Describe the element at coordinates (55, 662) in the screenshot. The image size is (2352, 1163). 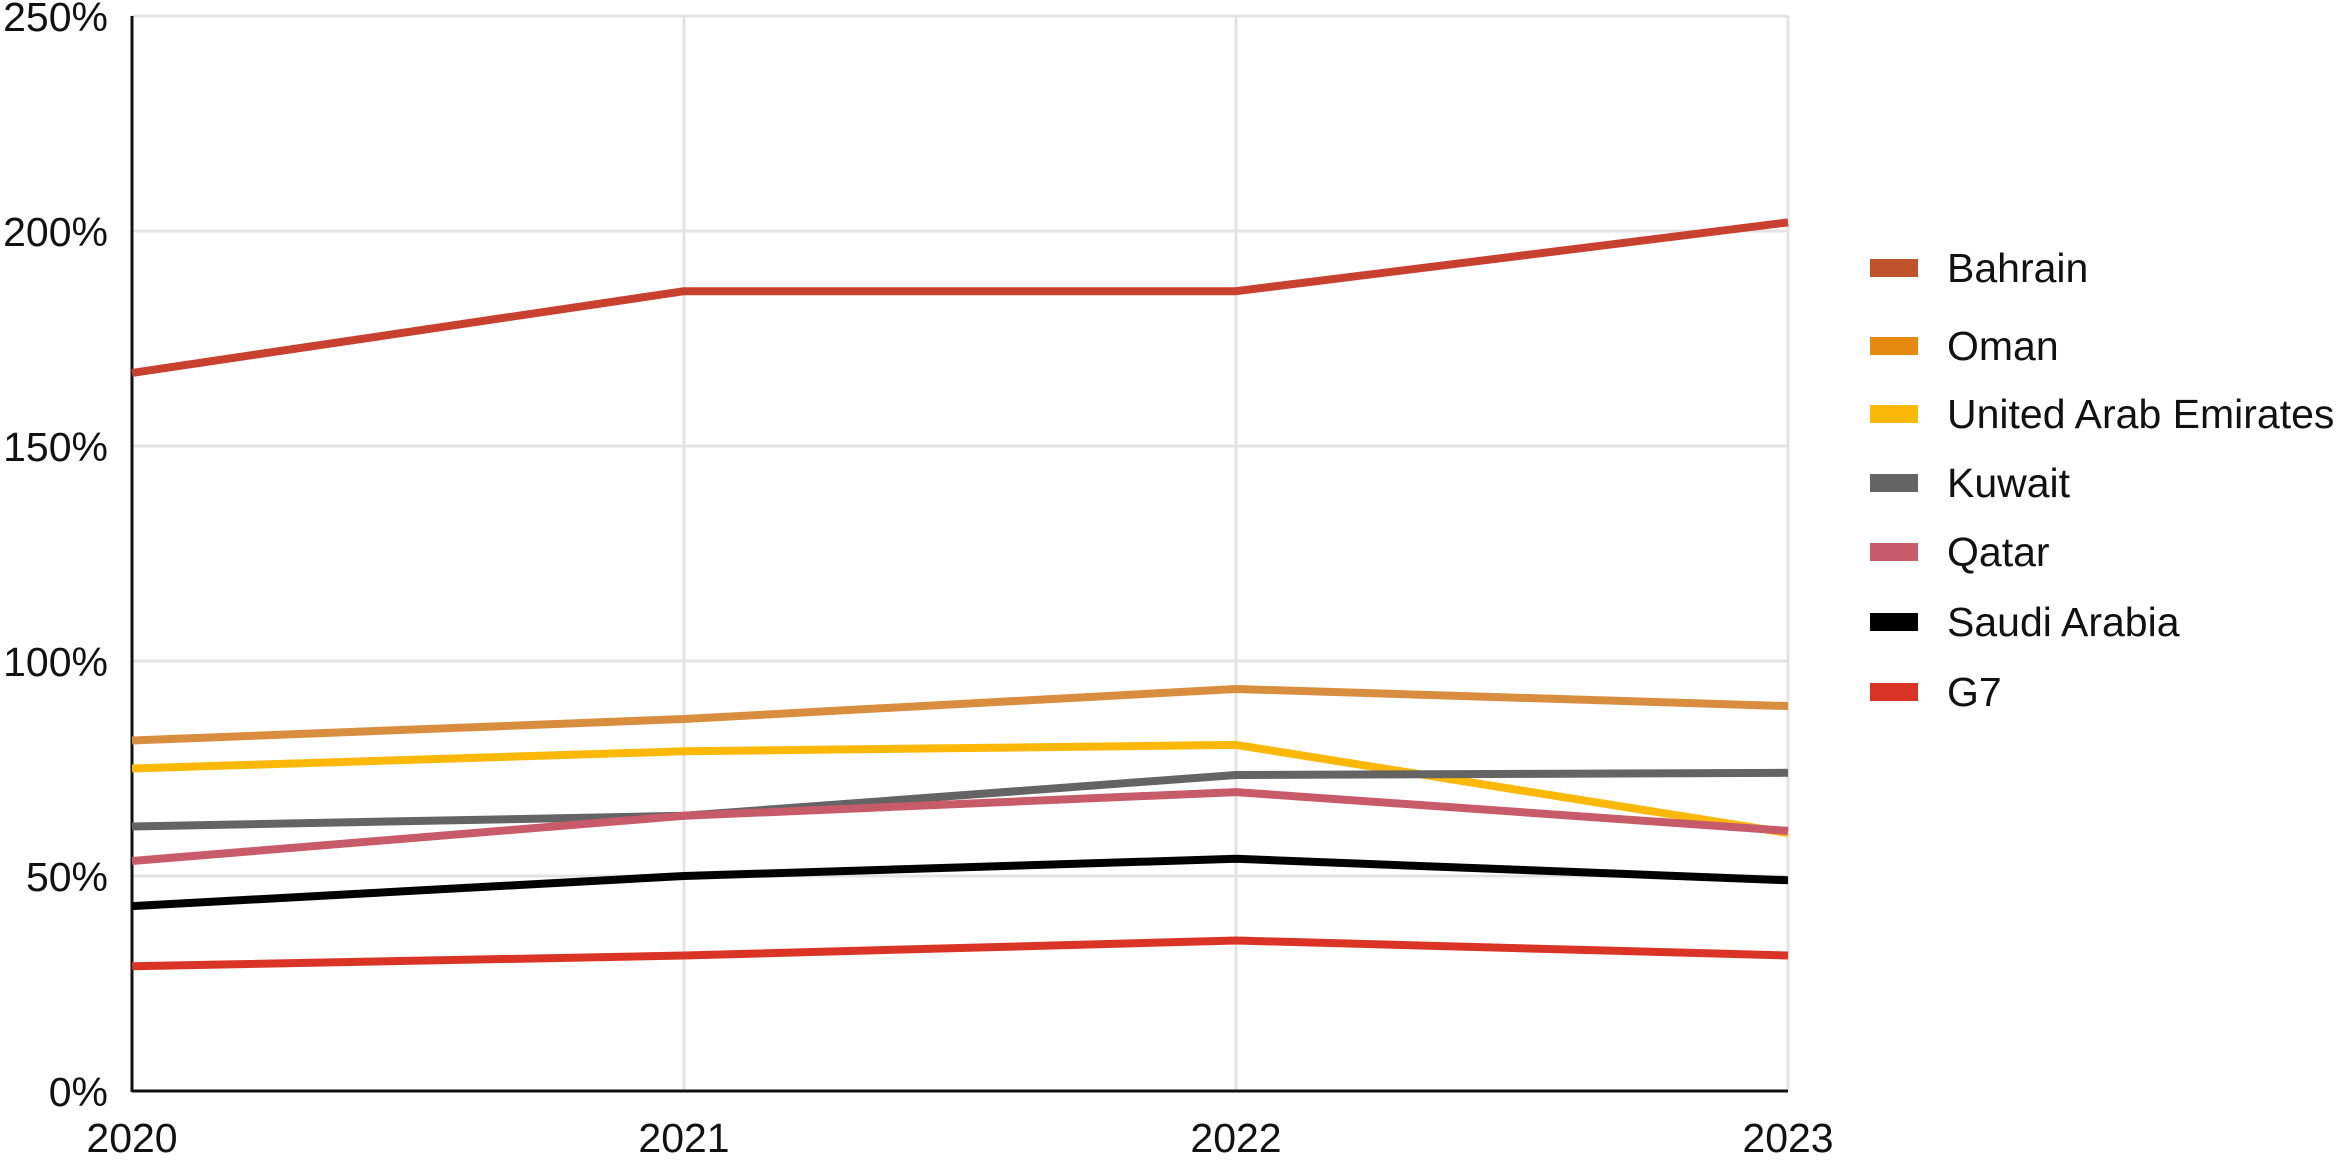
I see `y-tick-label: 100%` at that location.